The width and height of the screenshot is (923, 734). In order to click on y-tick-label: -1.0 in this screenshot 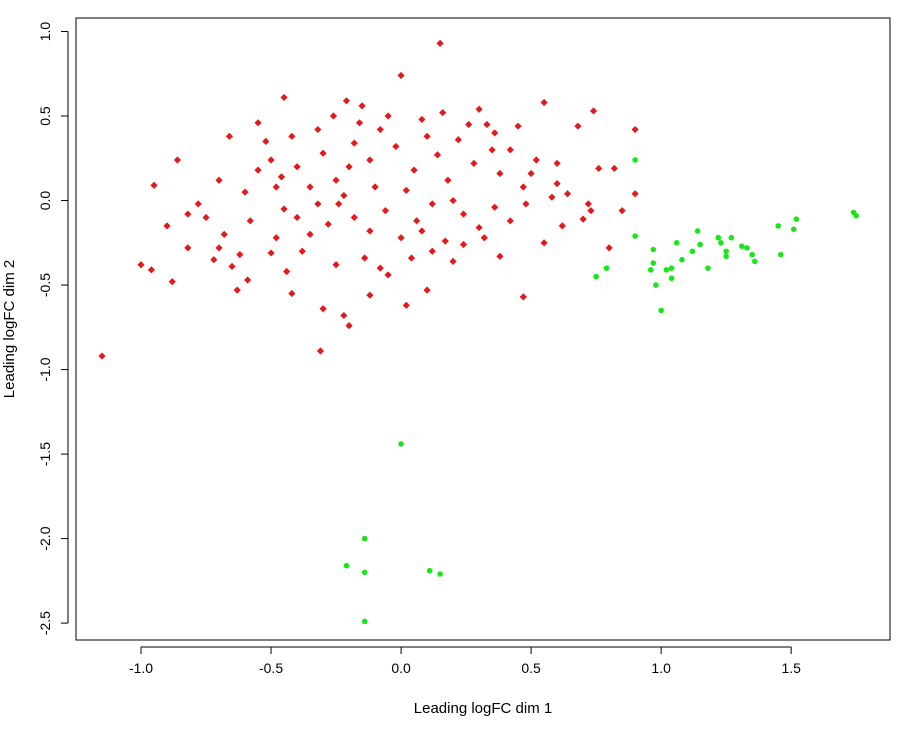, I will do `click(45, 369)`.